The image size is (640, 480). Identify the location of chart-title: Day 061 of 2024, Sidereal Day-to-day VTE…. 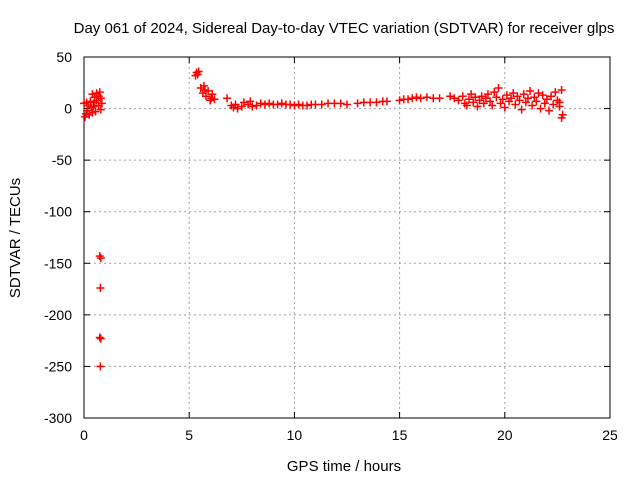
(344, 28).